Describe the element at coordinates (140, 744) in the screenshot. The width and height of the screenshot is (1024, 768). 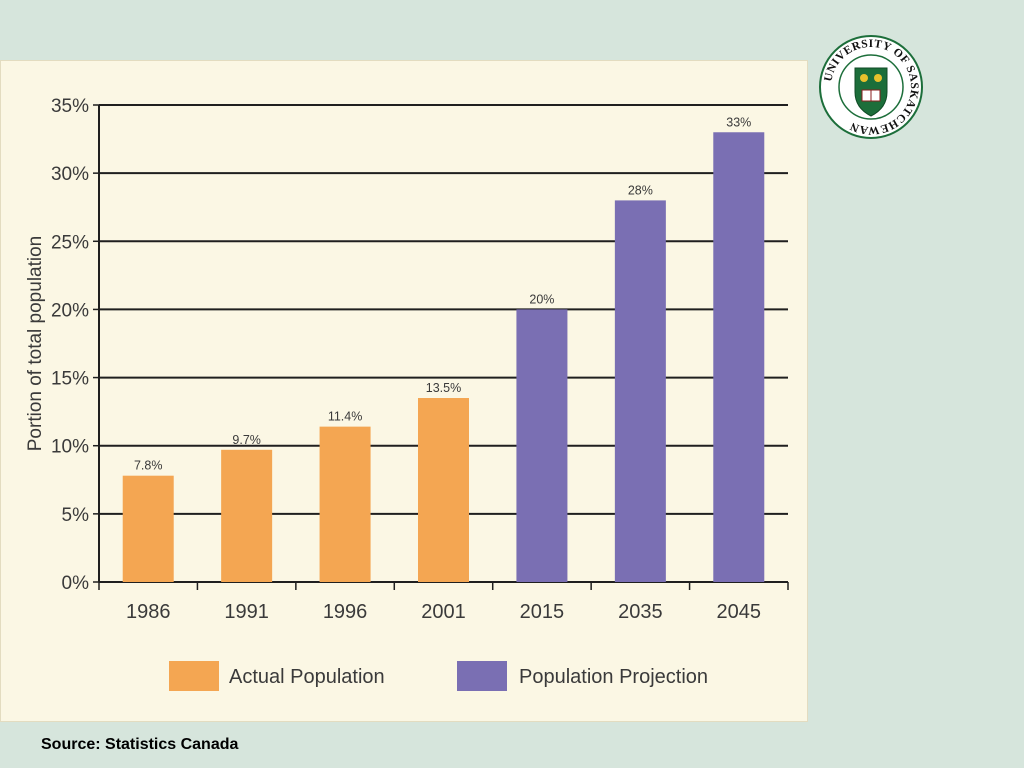
I see `source-note: Source: Statistics Canada` at that location.